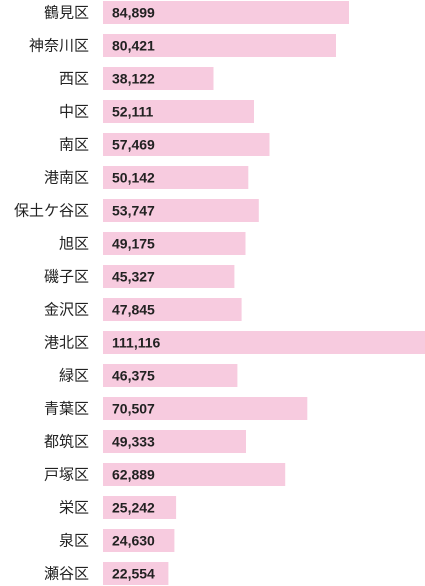 Image resolution: width=425 pixels, height=586 pixels. I want to click on value-label-4: 57,469, so click(133, 145).